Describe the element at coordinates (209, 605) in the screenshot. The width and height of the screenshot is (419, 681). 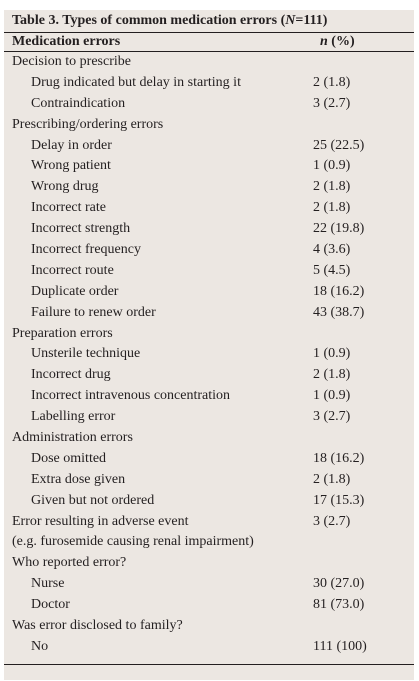
I see `table-row: Doctor 81 (73.0)` at that location.